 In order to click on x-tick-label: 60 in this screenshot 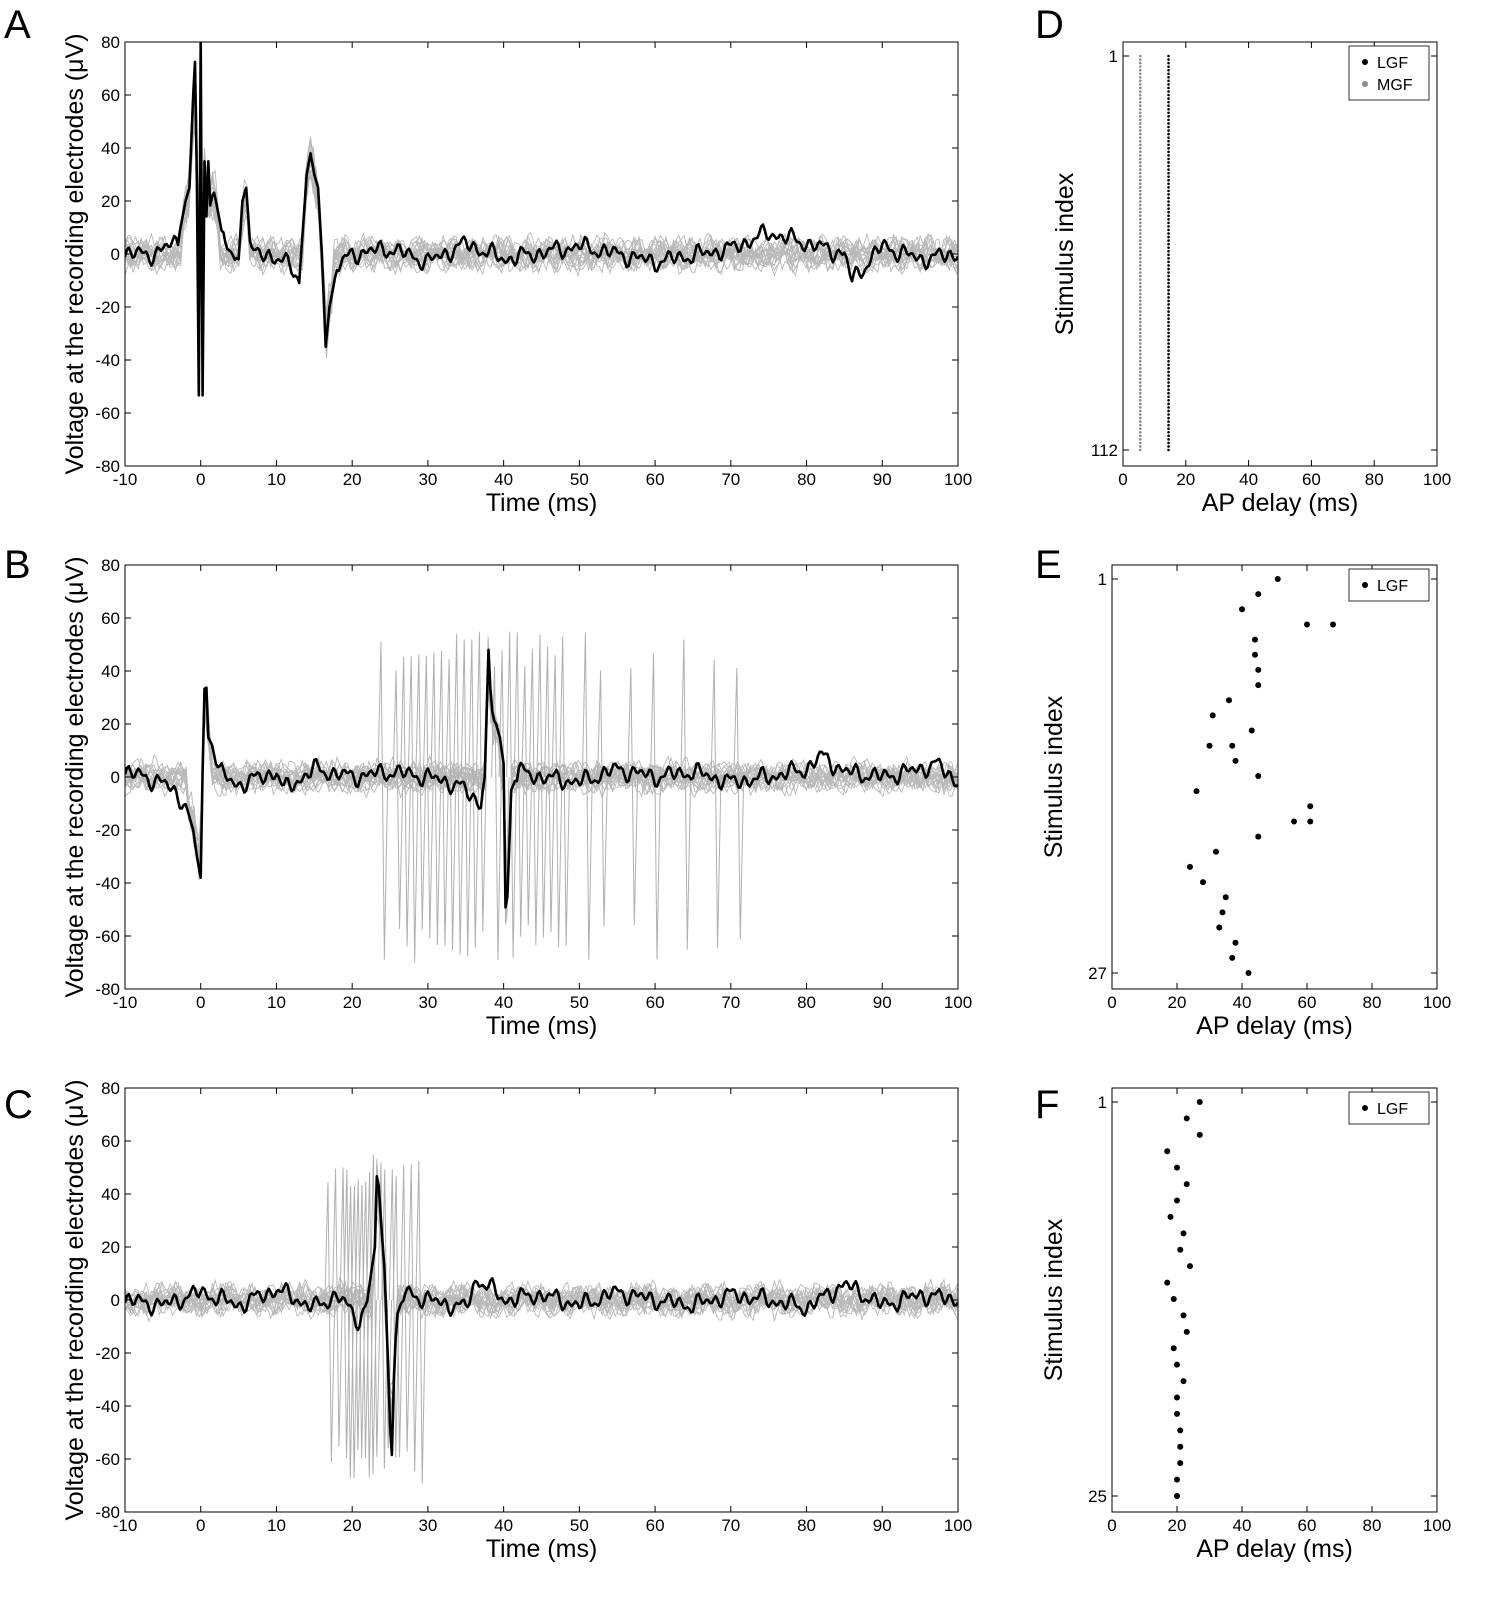, I will do `click(1307, 1525)`.